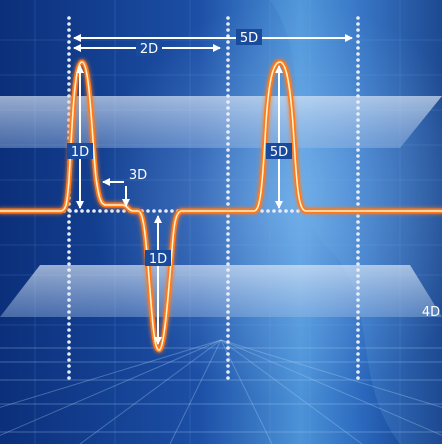 This screenshot has width=442, height=444. What do you see at coordinates (221, 122) in the screenshot?
I see `upper-plane` at bounding box center [221, 122].